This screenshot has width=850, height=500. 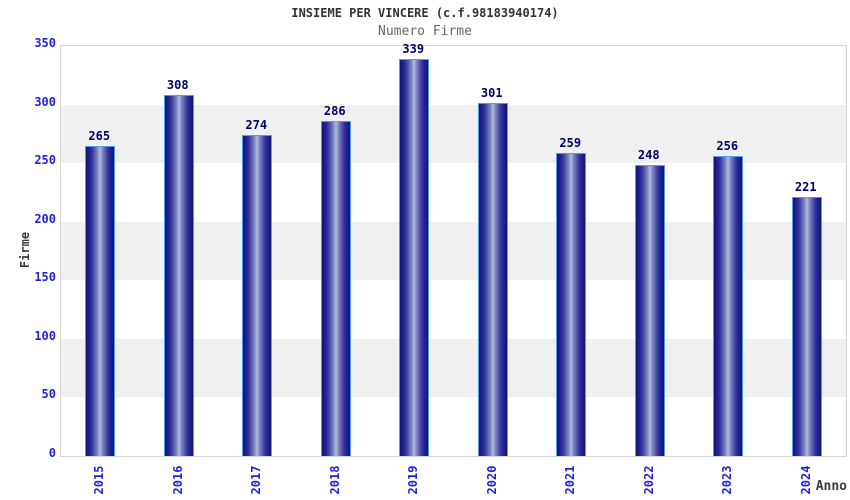 I want to click on bar-value-label: 265, so click(x=99, y=135).